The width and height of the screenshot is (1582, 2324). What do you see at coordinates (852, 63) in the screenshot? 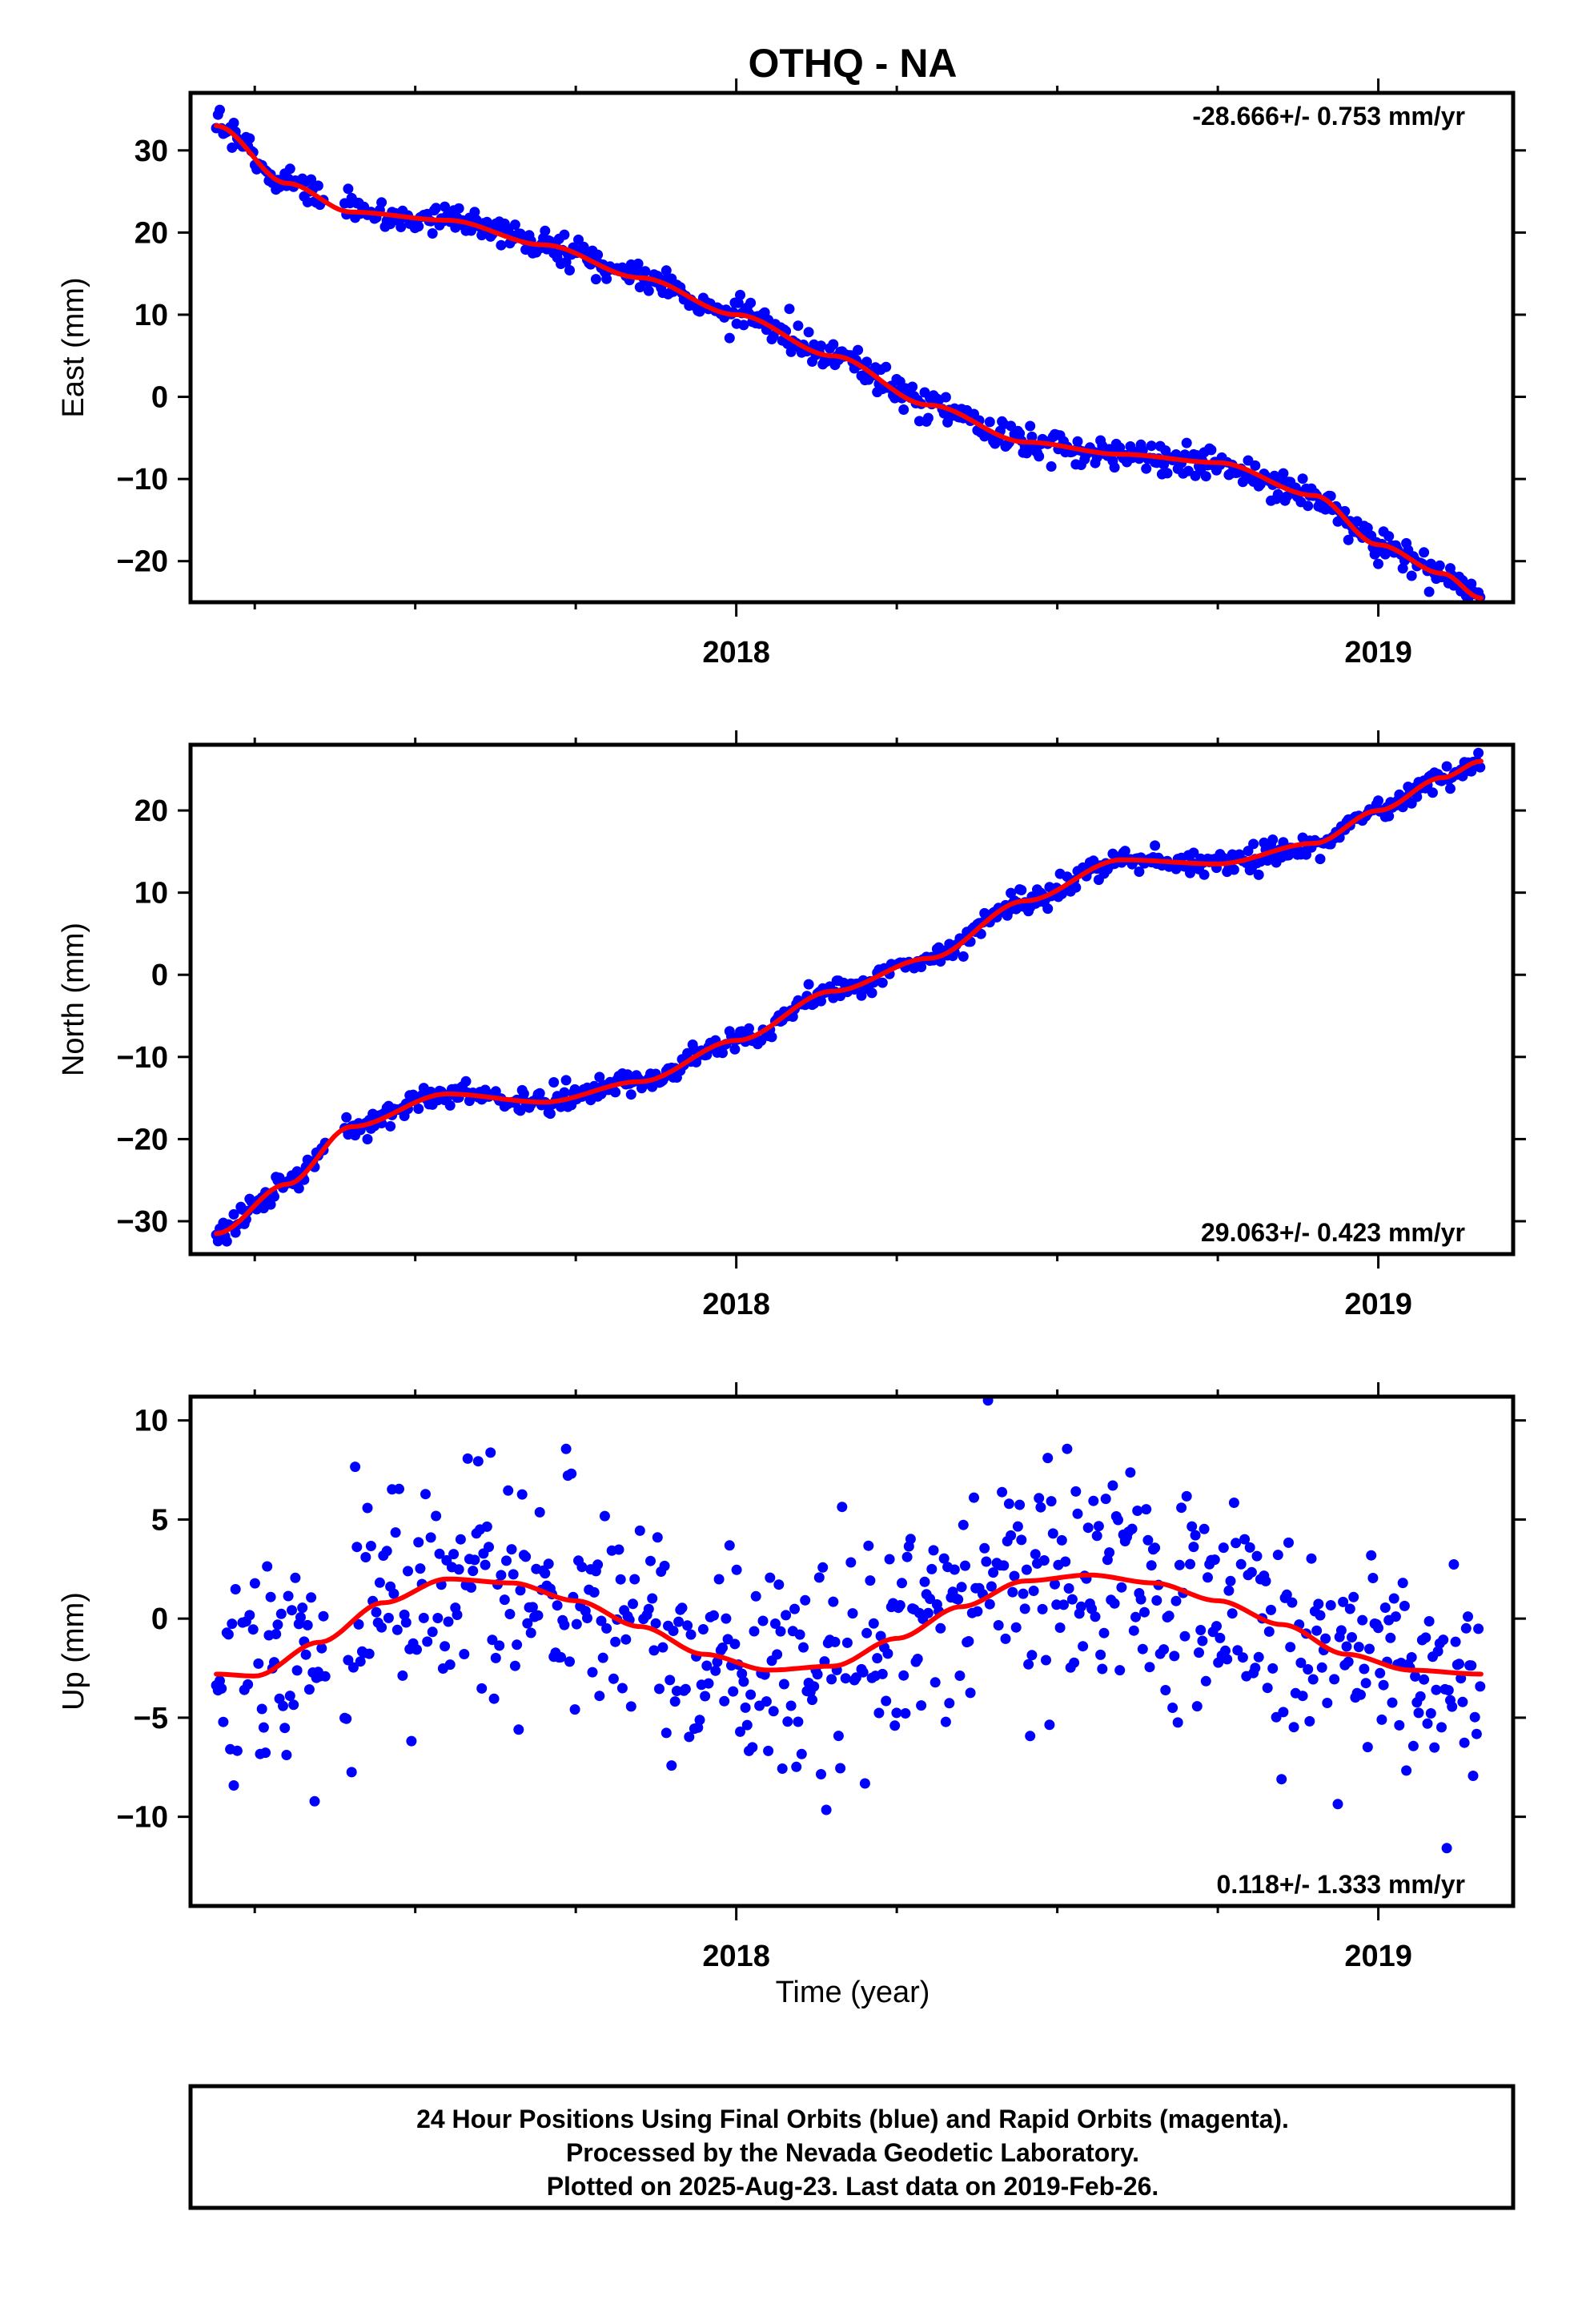
I see `chart-title: OTHQ - NA` at bounding box center [852, 63].